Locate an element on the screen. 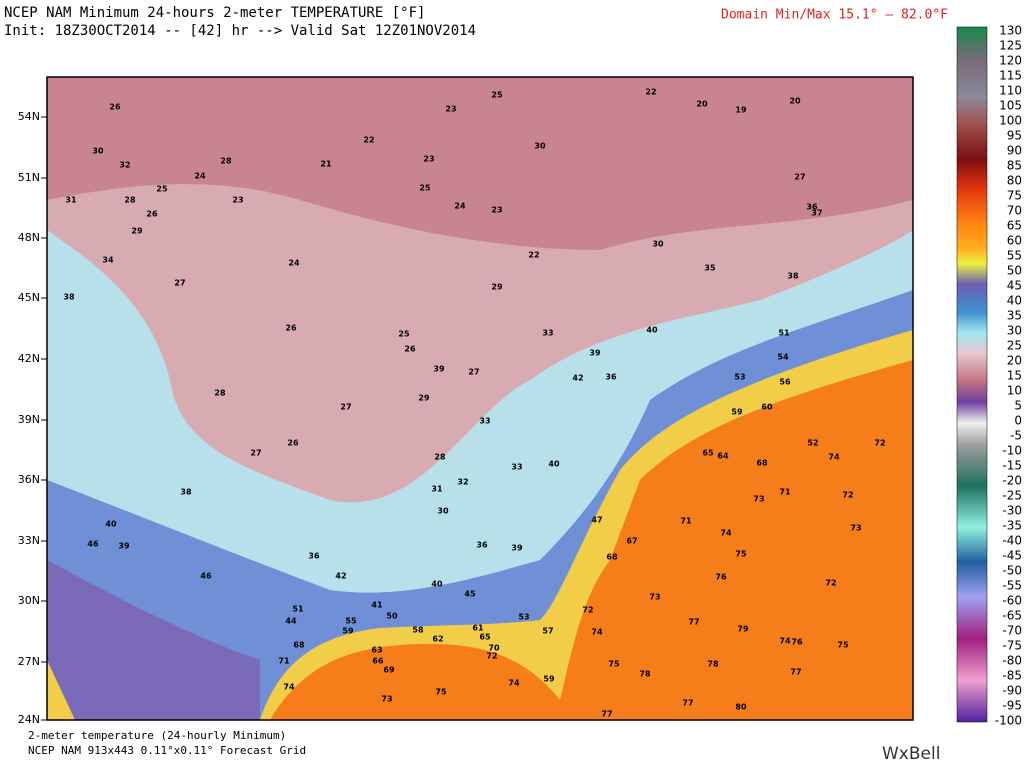  colorbar-label: -90 is located at coordinates (1012, 691).